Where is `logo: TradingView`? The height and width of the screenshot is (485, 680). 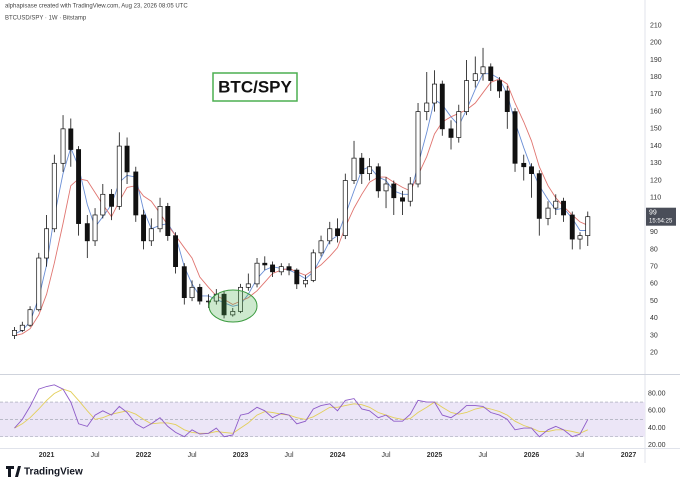 logo: TradingView is located at coordinates (44, 472).